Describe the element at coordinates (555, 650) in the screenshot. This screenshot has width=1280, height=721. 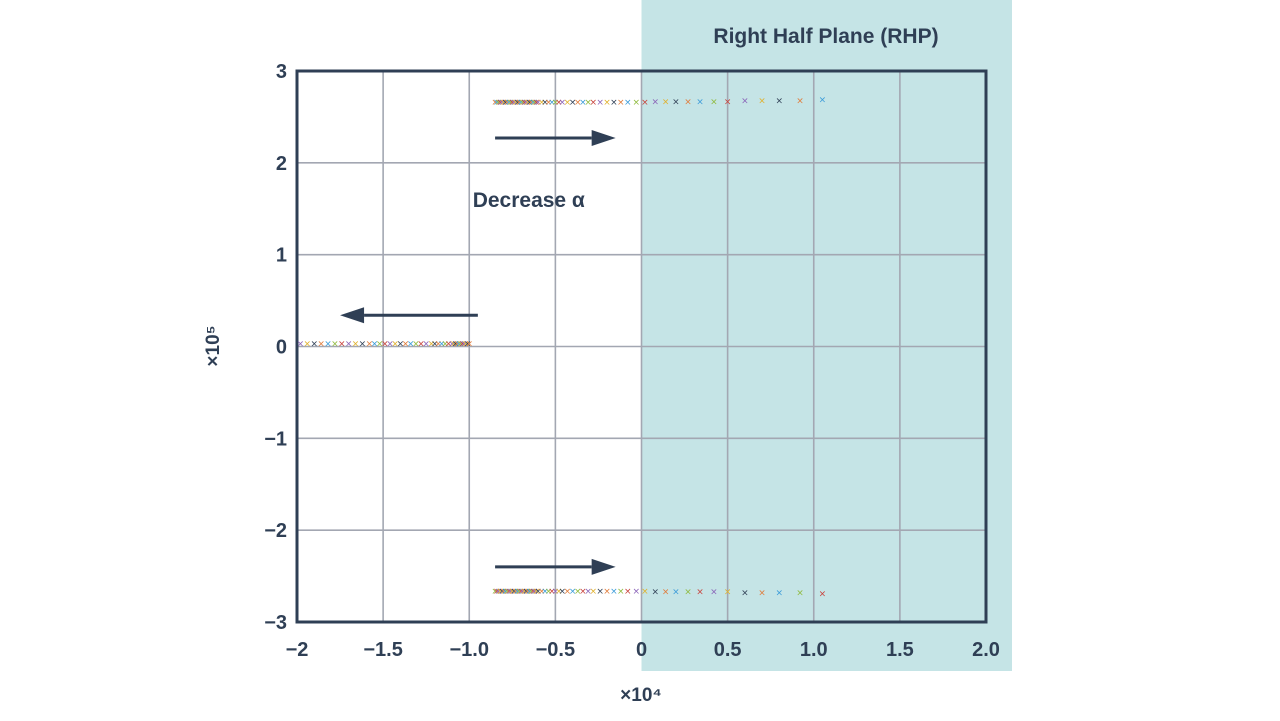
I see `x-tick-label: −0.5` at that location.